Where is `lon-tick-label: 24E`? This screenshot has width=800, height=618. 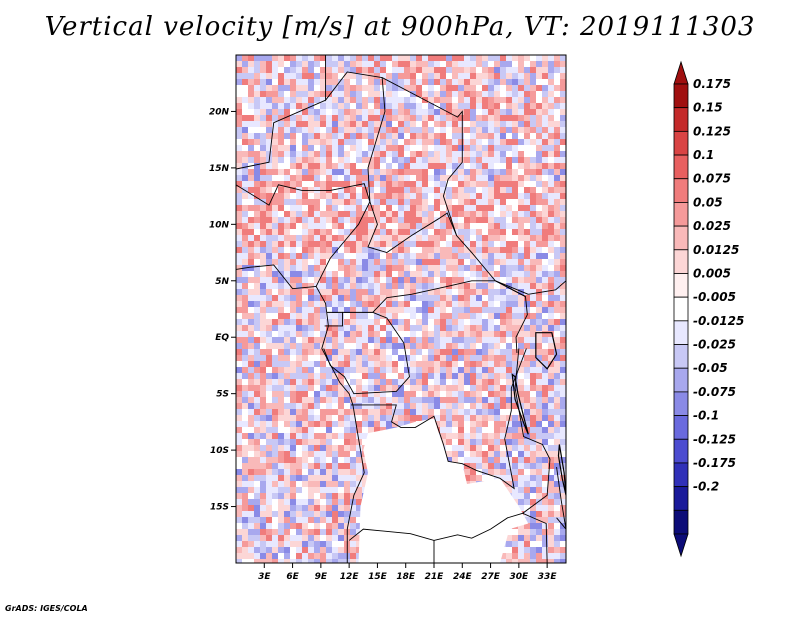
lon-tick-label: 24E is located at coordinates (463, 577).